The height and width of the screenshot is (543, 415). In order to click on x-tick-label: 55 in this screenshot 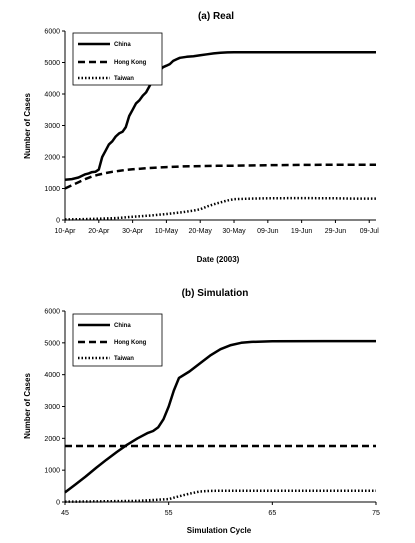, I will do `click(169, 513)`.